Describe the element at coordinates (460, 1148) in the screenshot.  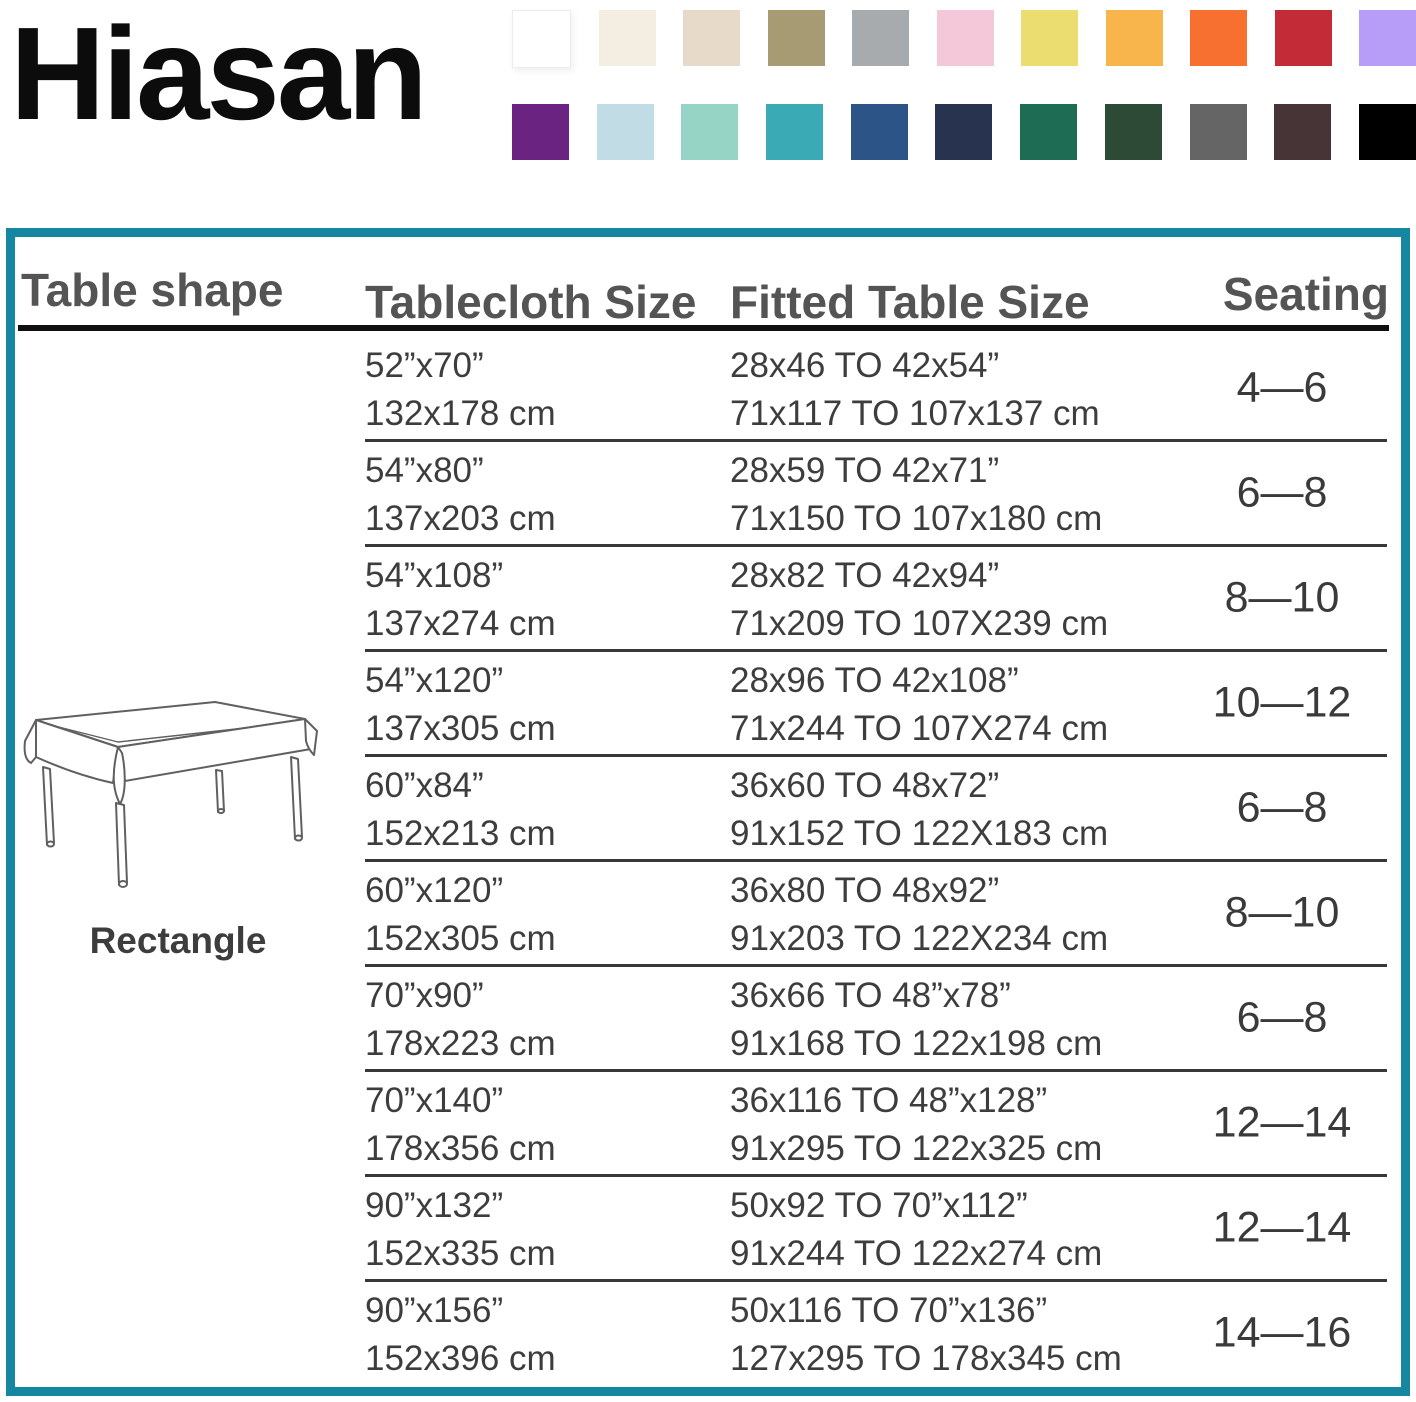
I see `tablecloth-size-cm: 178x356 cm` at that location.